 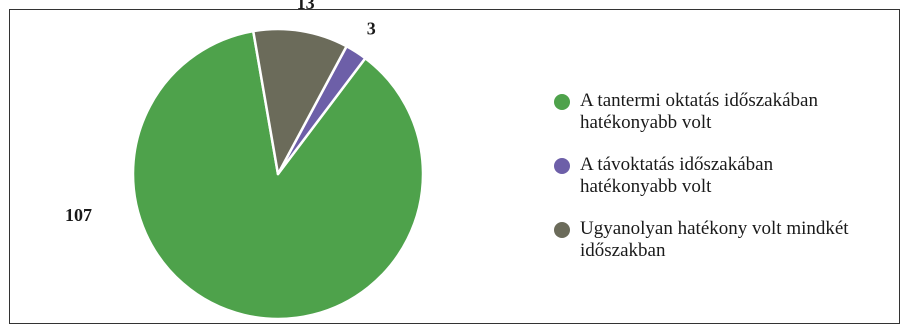 What do you see at coordinates (562, 102) in the screenshot?
I see `legend-swatch-tantermi` at bounding box center [562, 102].